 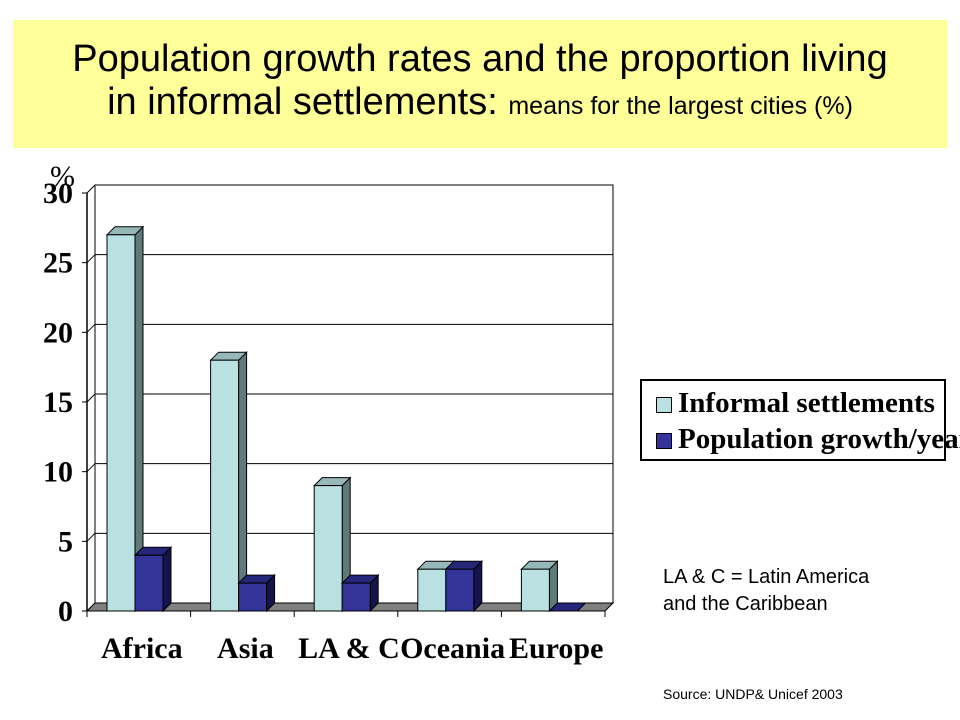 What do you see at coordinates (680, 105) in the screenshot?
I see `chart-subtitle: means for the largest cities (%)` at bounding box center [680, 105].